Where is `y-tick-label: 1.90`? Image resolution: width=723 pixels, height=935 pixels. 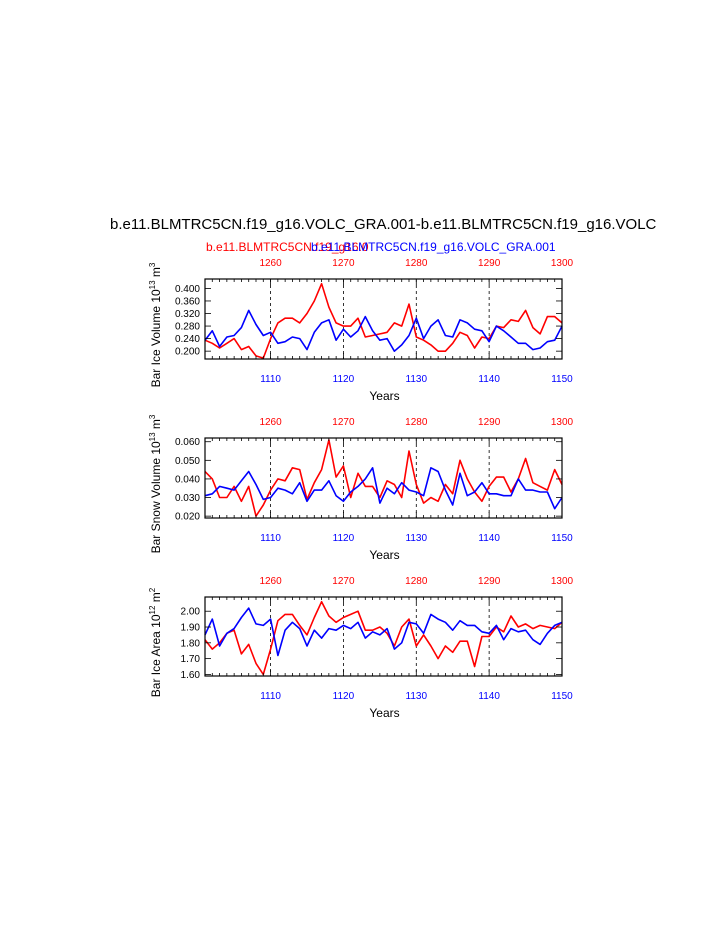 y-tick-label: 1.90 is located at coordinates (191, 628).